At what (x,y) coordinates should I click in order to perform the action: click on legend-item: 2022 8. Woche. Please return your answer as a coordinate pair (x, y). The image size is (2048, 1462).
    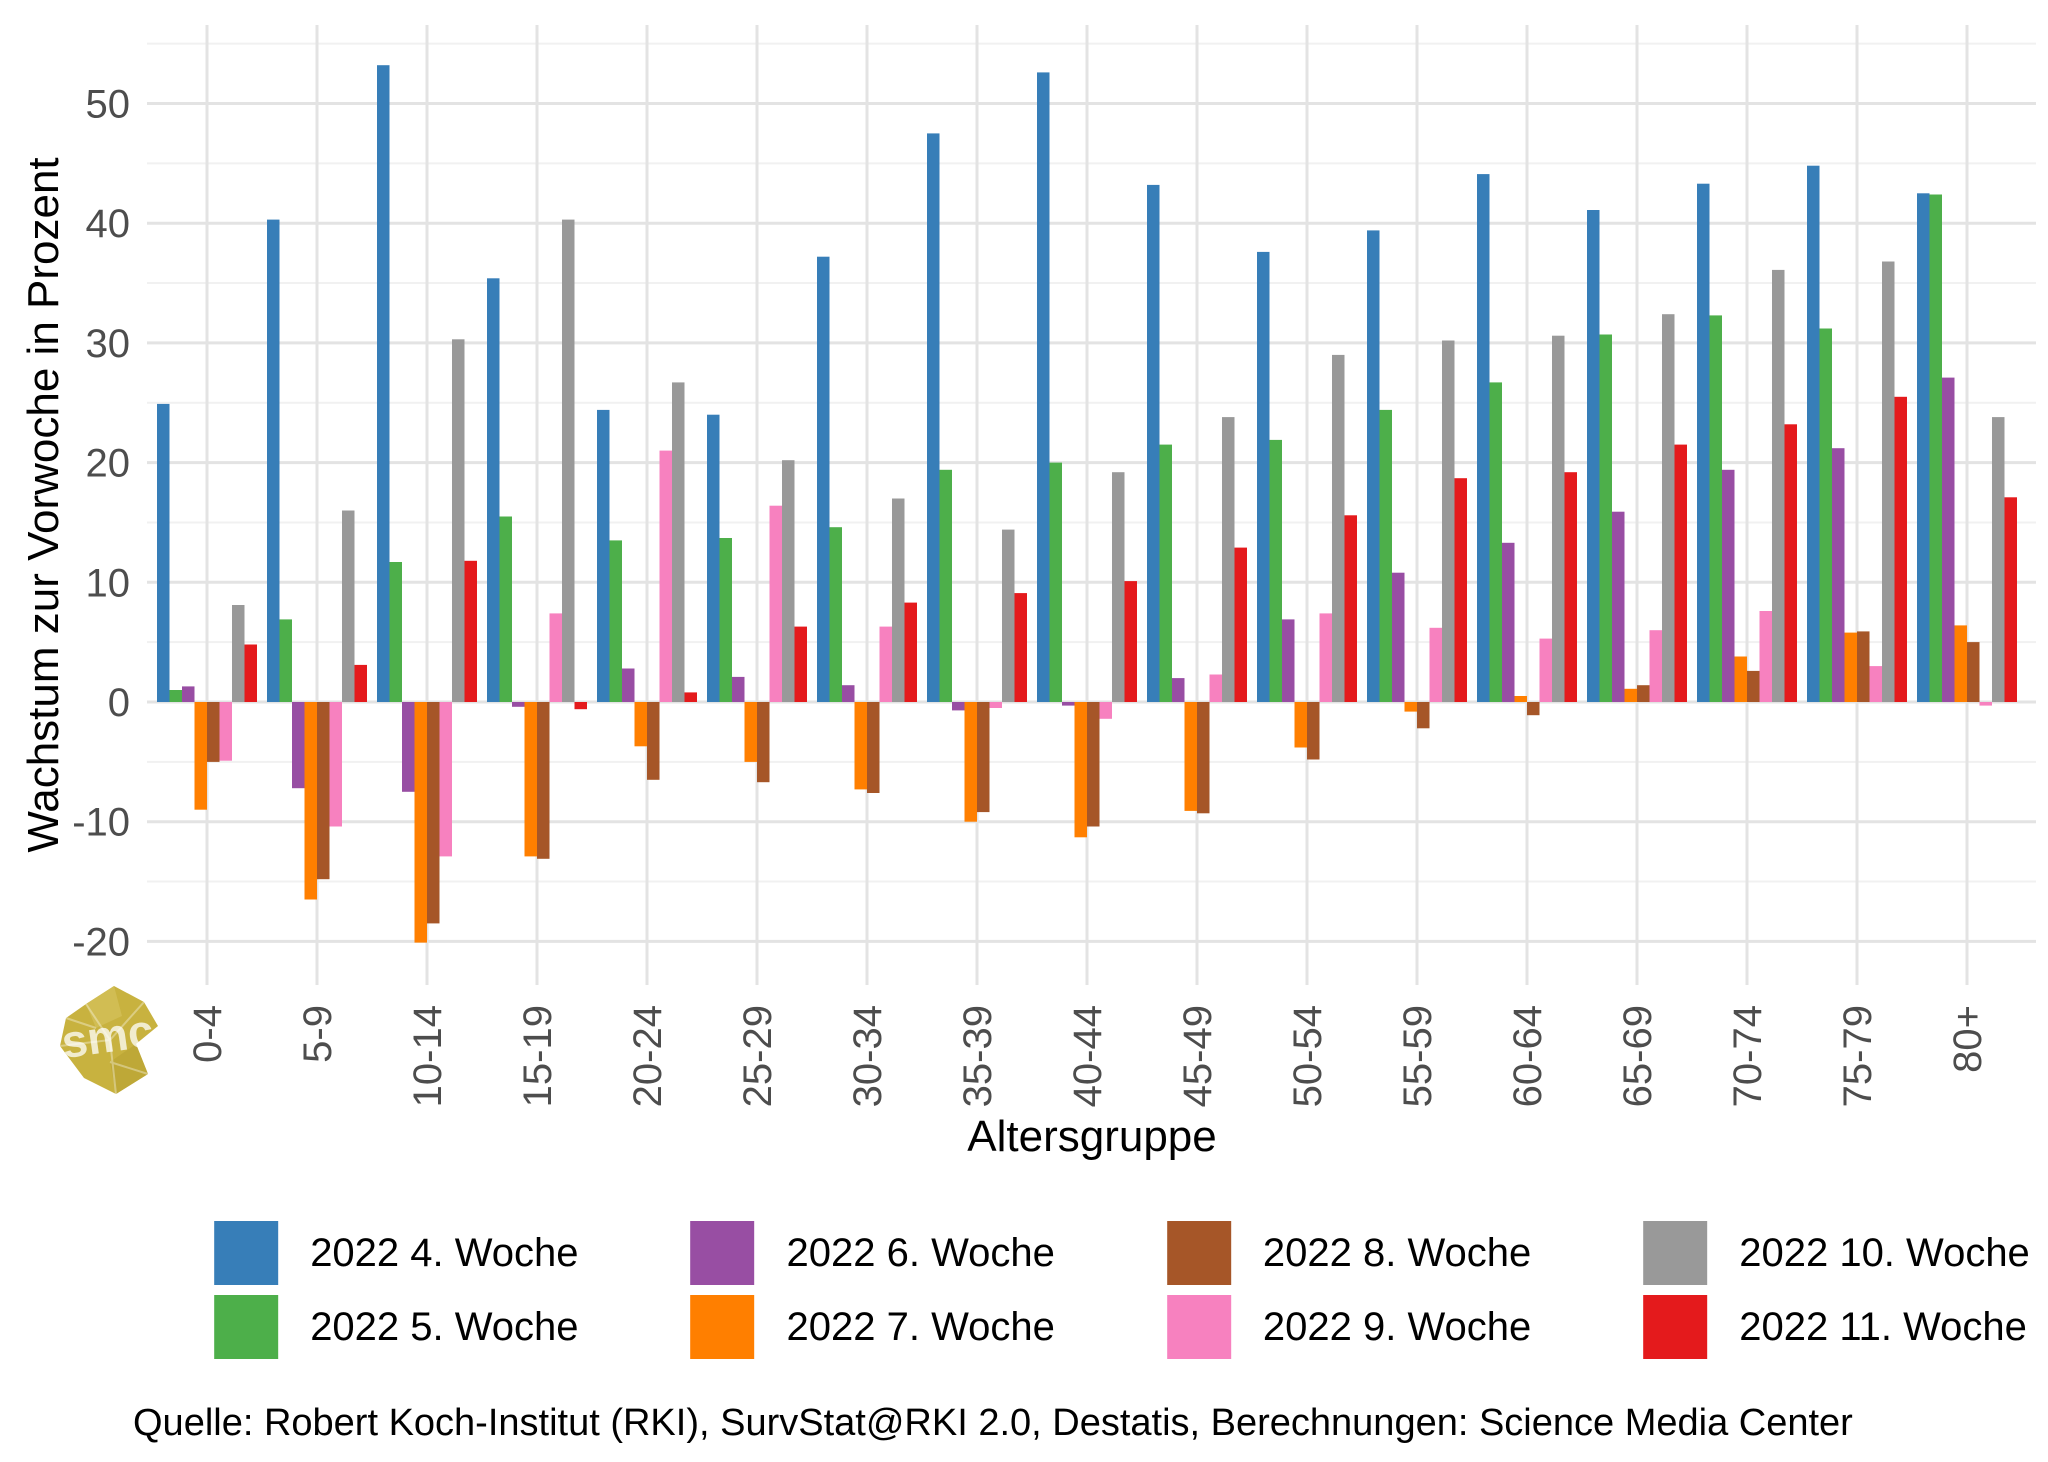
    Looking at the image, I should click on (1349, 1253).